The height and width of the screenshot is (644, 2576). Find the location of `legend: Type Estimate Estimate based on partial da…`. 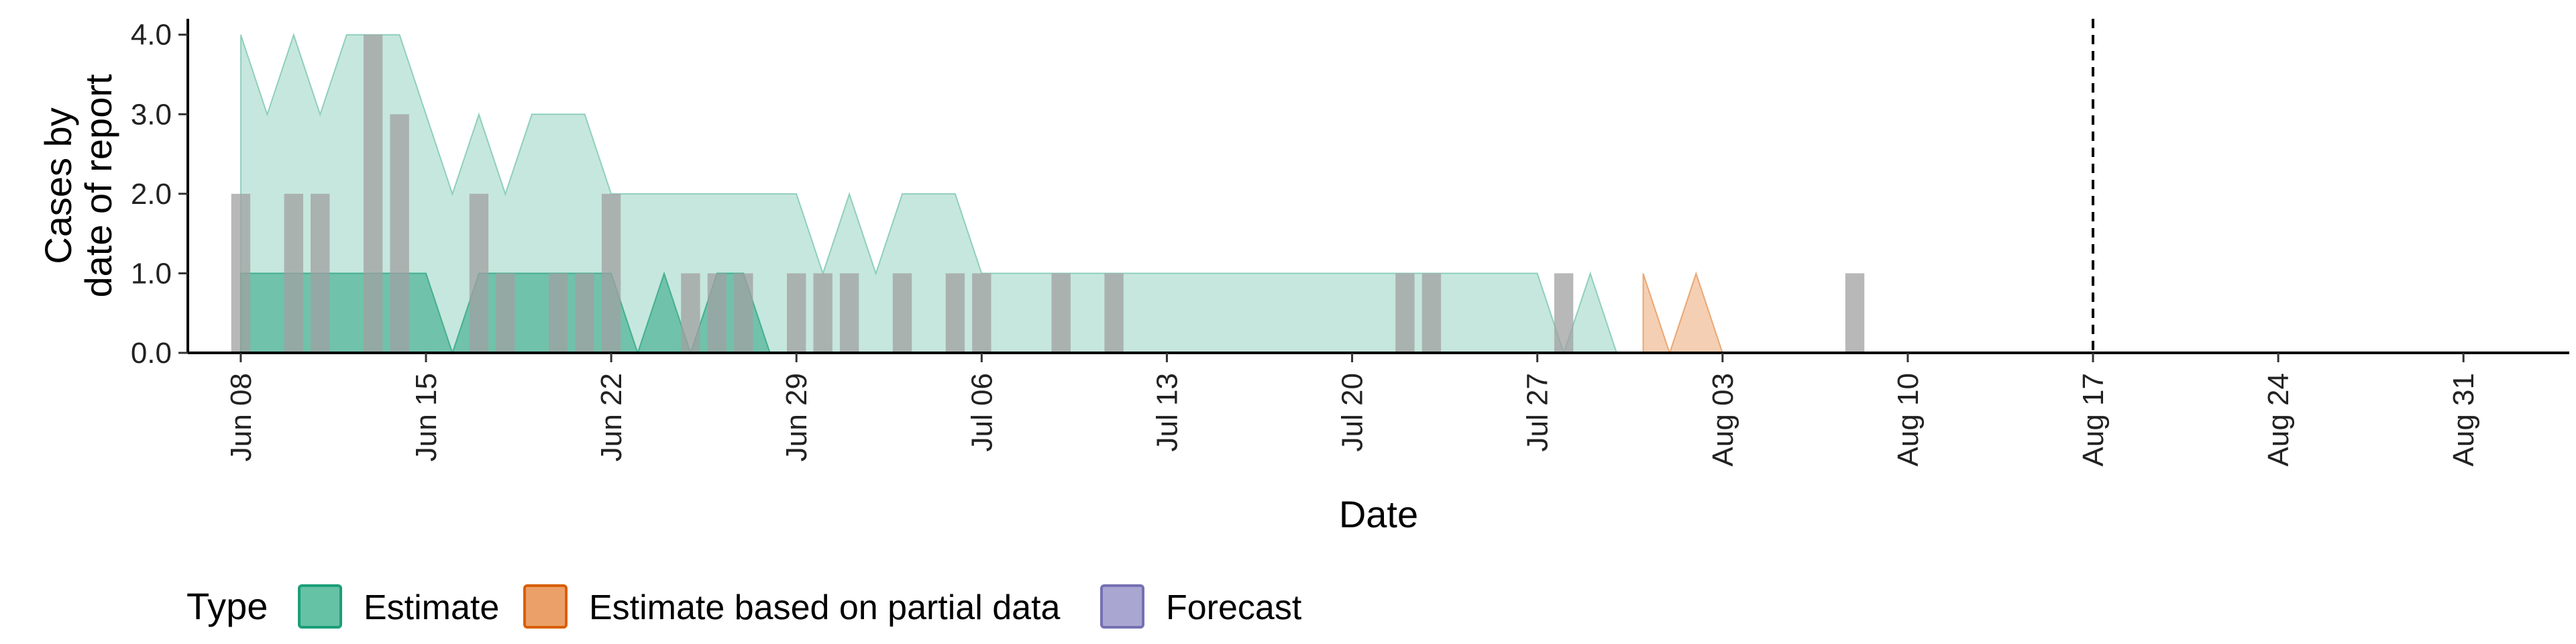

legend: Type Estimate Estimate based on partial da… is located at coordinates (744, 606).